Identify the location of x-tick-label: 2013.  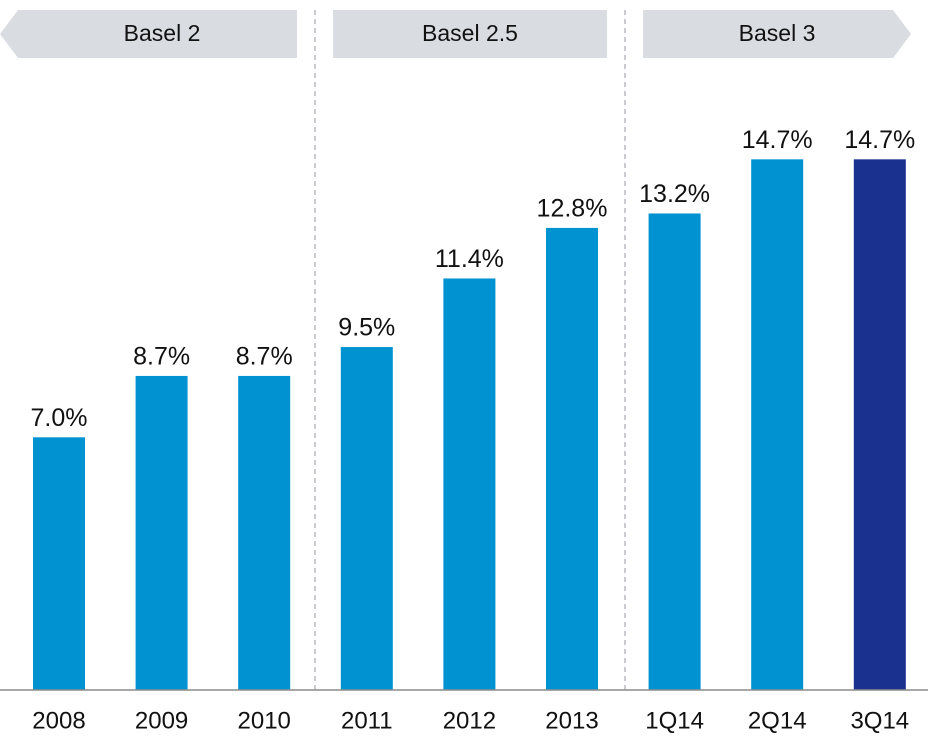
(571, 720).